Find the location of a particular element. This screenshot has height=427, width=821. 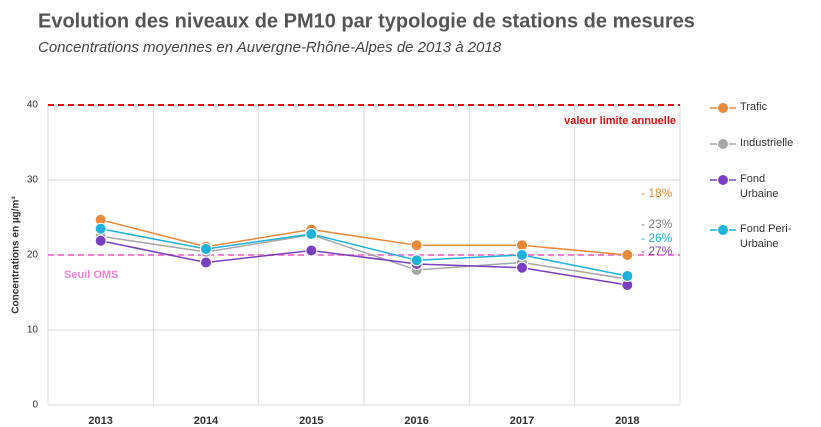

x-tick-label: 2014 is located at coordinates (206, 421).